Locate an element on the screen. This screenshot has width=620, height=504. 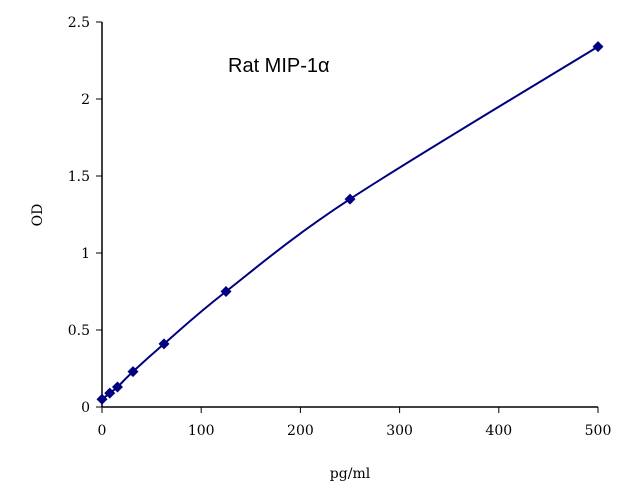
chart-title: Rat MIP-1α is located at coordinates (279, 66).